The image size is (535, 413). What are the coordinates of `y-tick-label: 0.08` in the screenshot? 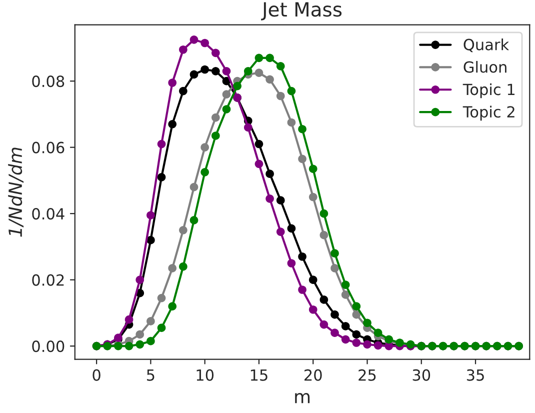 It's located at (48, 82).